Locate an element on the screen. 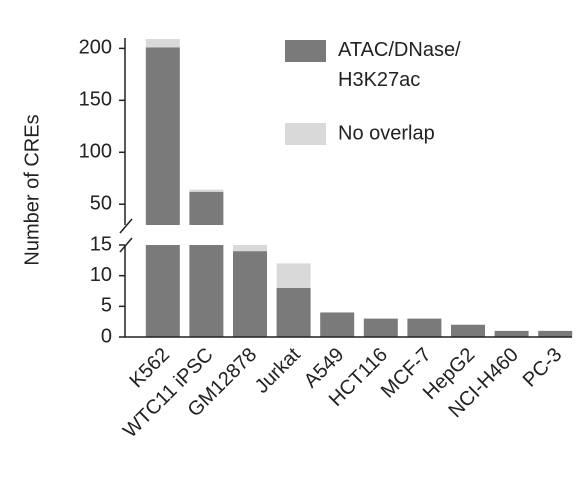  lower-panel is located at coordinates (359, 291).